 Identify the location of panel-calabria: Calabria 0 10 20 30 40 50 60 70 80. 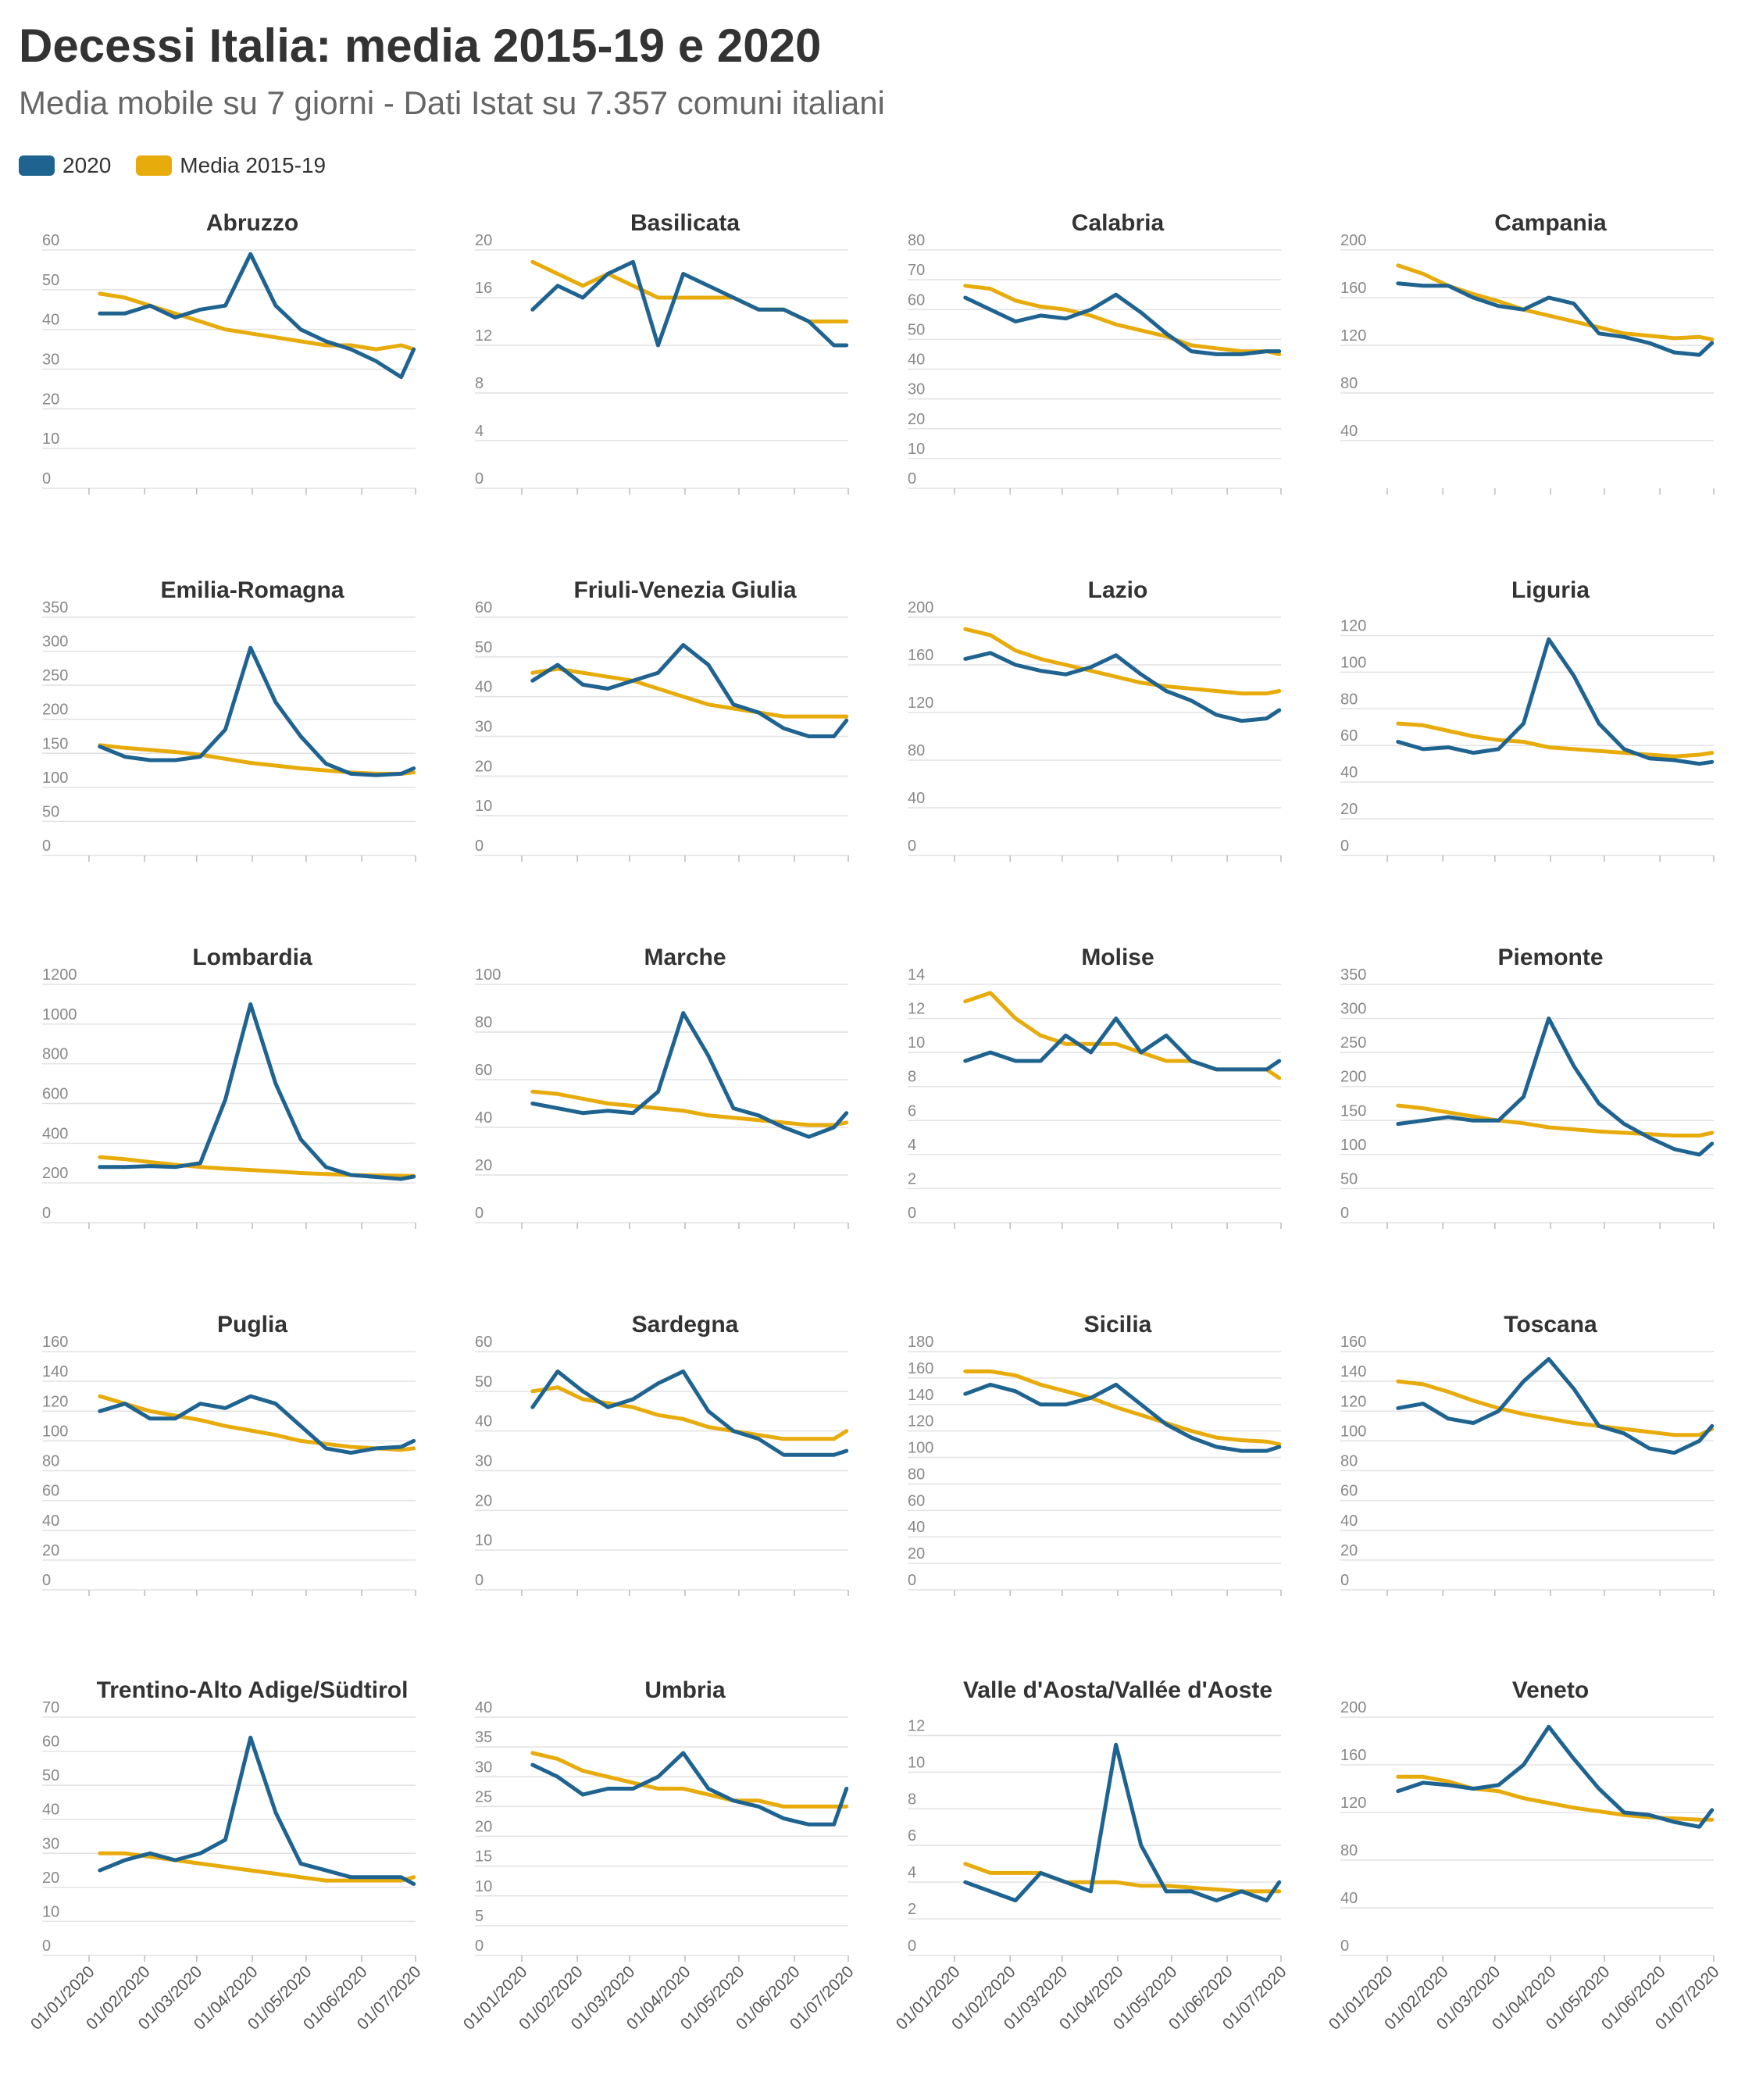
(1095, 352).